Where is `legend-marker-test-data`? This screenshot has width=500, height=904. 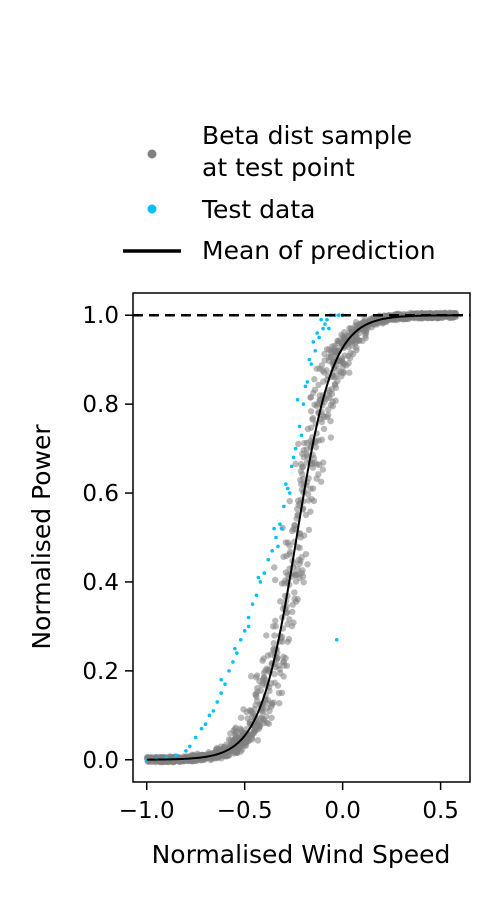
legend-marker-test-data is located at coordinates (152, 209).